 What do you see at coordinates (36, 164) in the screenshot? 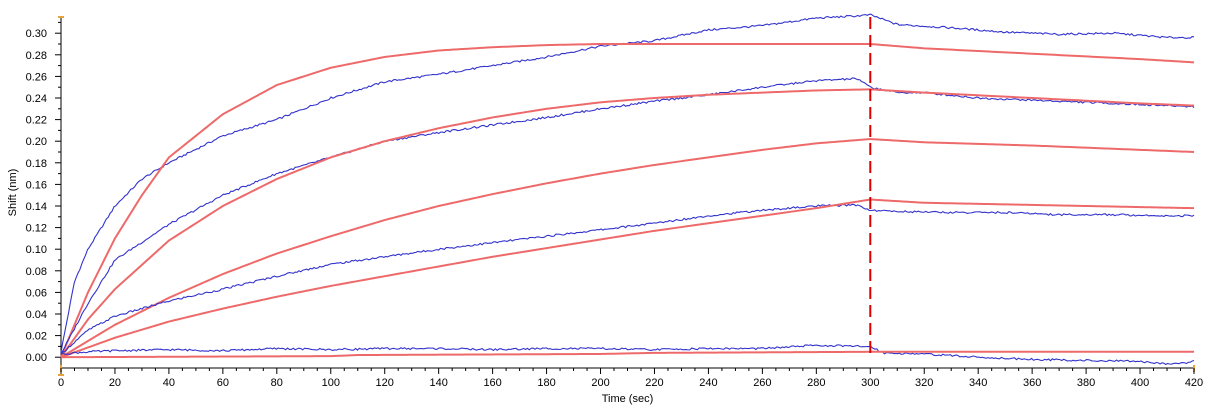
I see `y-tick-label: 0.18` at bounding box center [36, 164].